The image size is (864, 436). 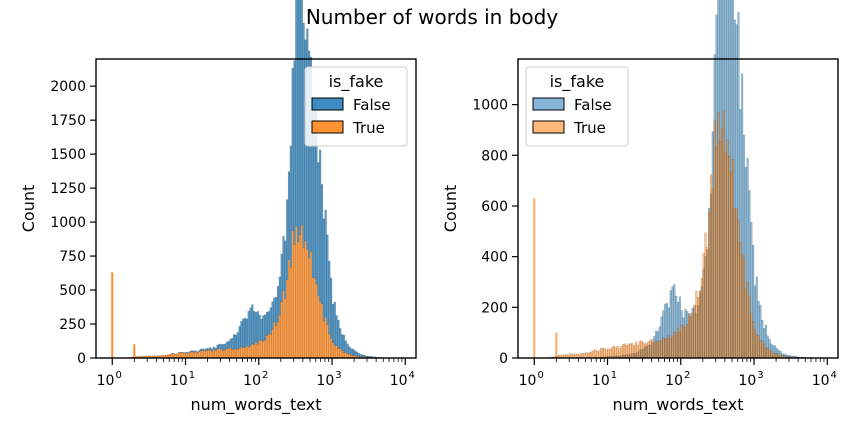 What do you see at coordinates (109, 379) in the screenshot?
I see `x-tick-label: 10⁰` at bounding box center [109, 379].